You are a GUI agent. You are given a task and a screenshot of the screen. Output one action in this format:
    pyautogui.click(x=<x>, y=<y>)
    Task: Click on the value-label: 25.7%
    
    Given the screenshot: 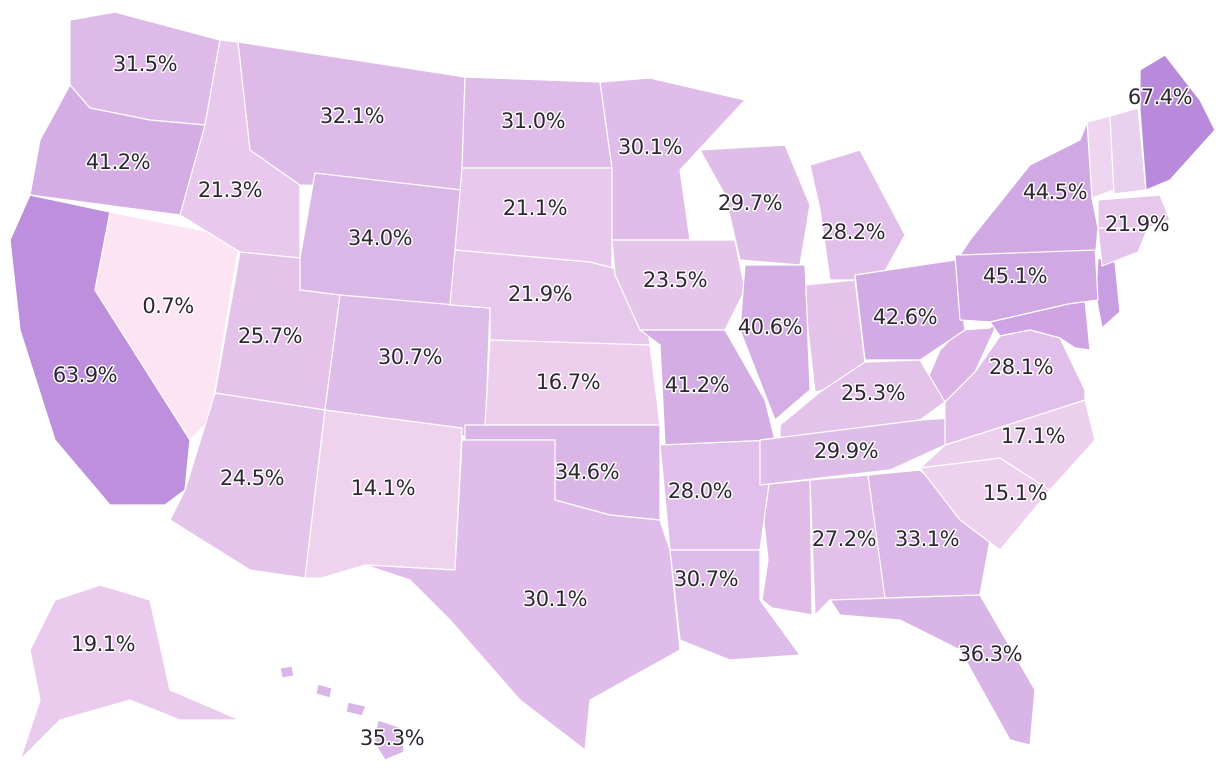 What is the action you would take?
    pyautogui.click(x=270, y=336)
    